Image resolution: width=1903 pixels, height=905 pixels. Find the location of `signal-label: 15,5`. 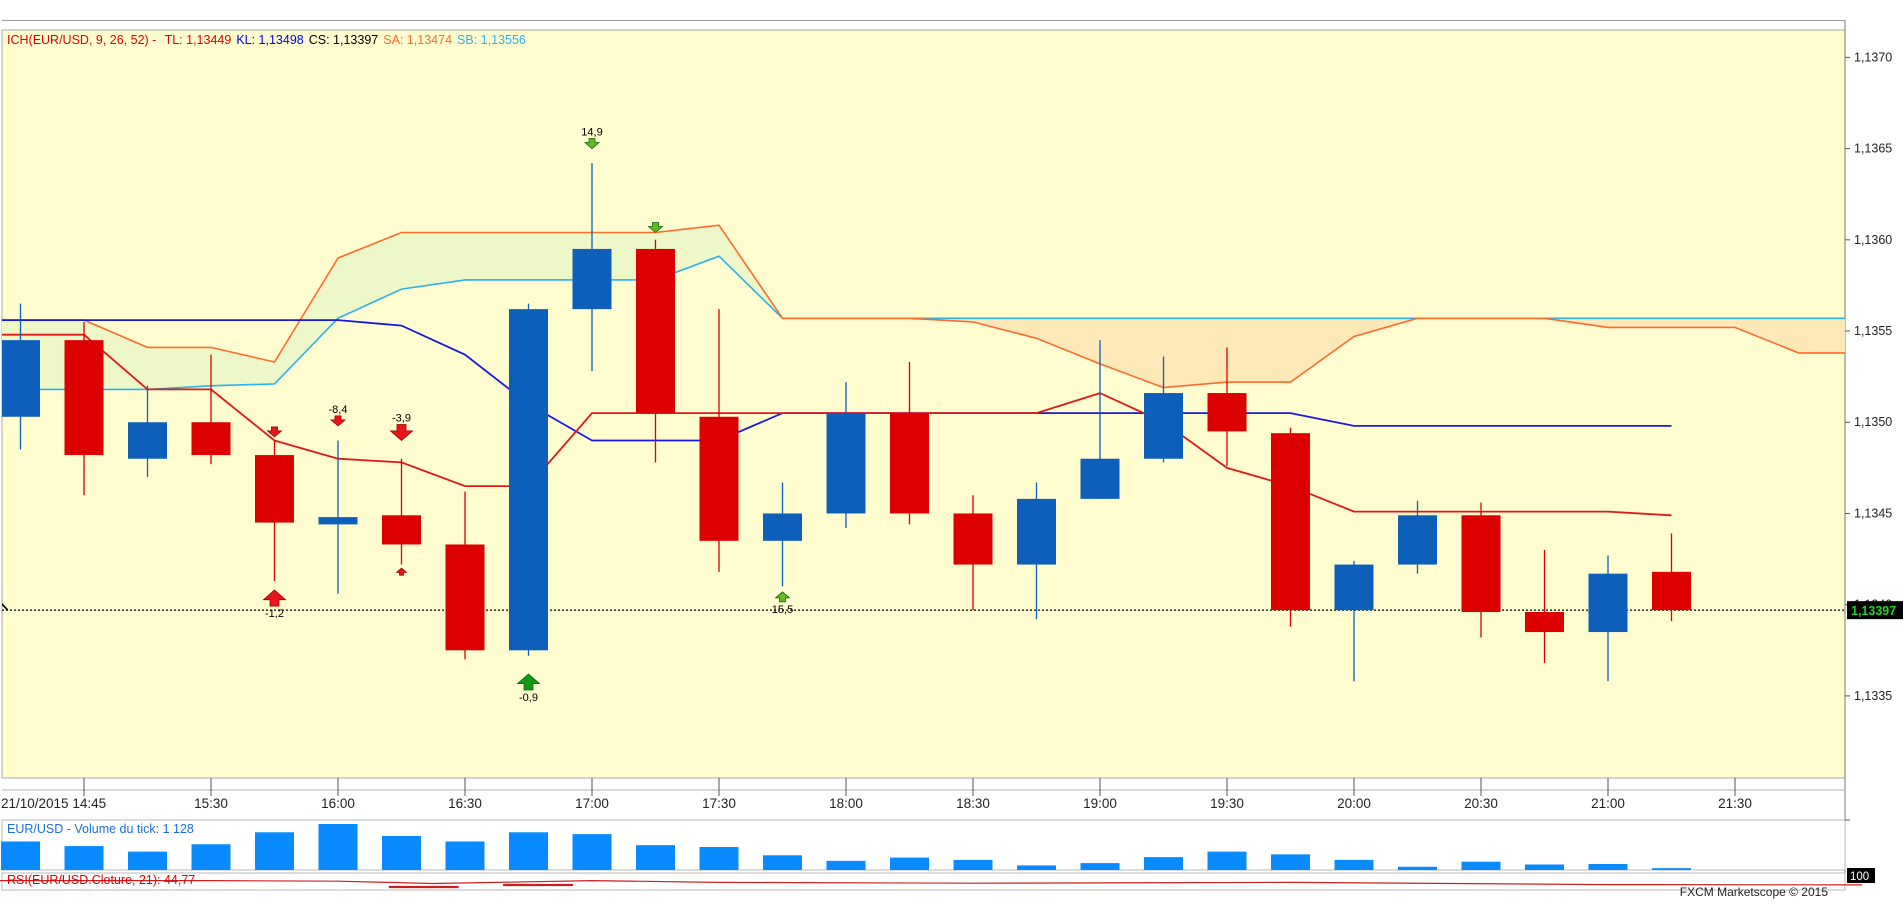

signal-label: 15,5 is located at coordinates (782, 610).